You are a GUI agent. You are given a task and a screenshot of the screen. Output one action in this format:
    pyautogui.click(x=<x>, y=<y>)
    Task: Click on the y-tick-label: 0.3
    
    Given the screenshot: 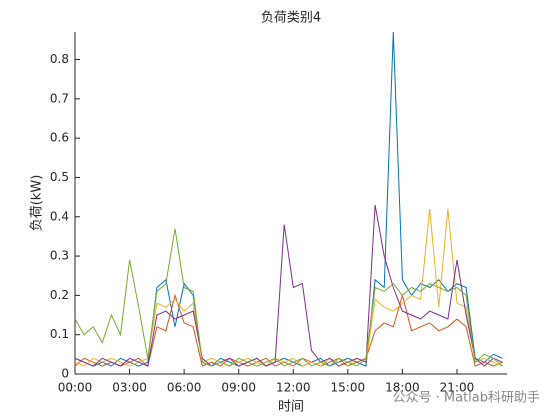 What is the action you would take?
    pyautogui.click(x=59, y=256)
    